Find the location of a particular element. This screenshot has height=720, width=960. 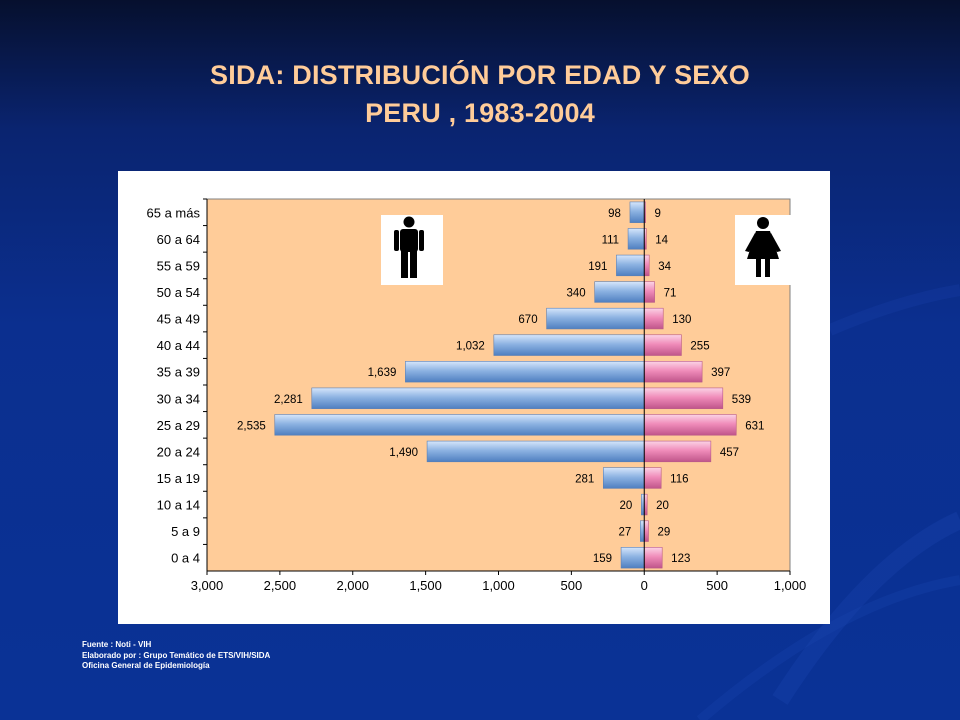

data-label-male: 1,032 is located at coordinates (470, 347).